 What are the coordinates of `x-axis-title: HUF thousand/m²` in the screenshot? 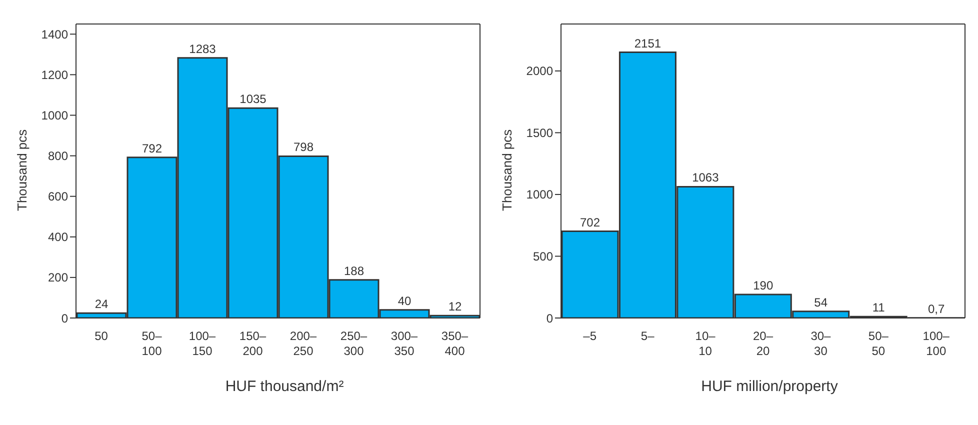 It's located at (284, 386).